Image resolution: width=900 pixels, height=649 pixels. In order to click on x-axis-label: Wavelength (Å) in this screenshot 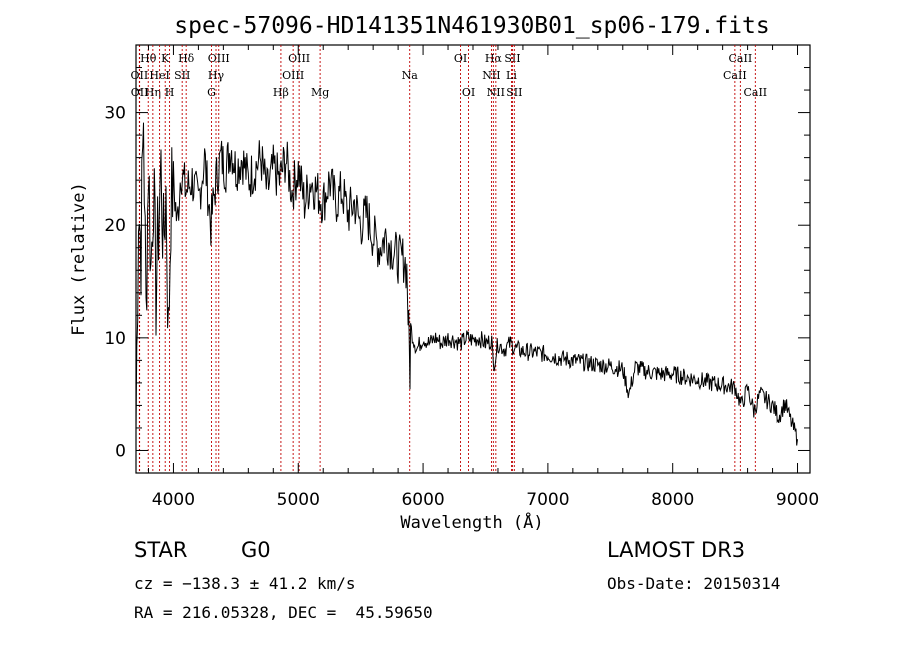, I will do `click(471, 522)`.